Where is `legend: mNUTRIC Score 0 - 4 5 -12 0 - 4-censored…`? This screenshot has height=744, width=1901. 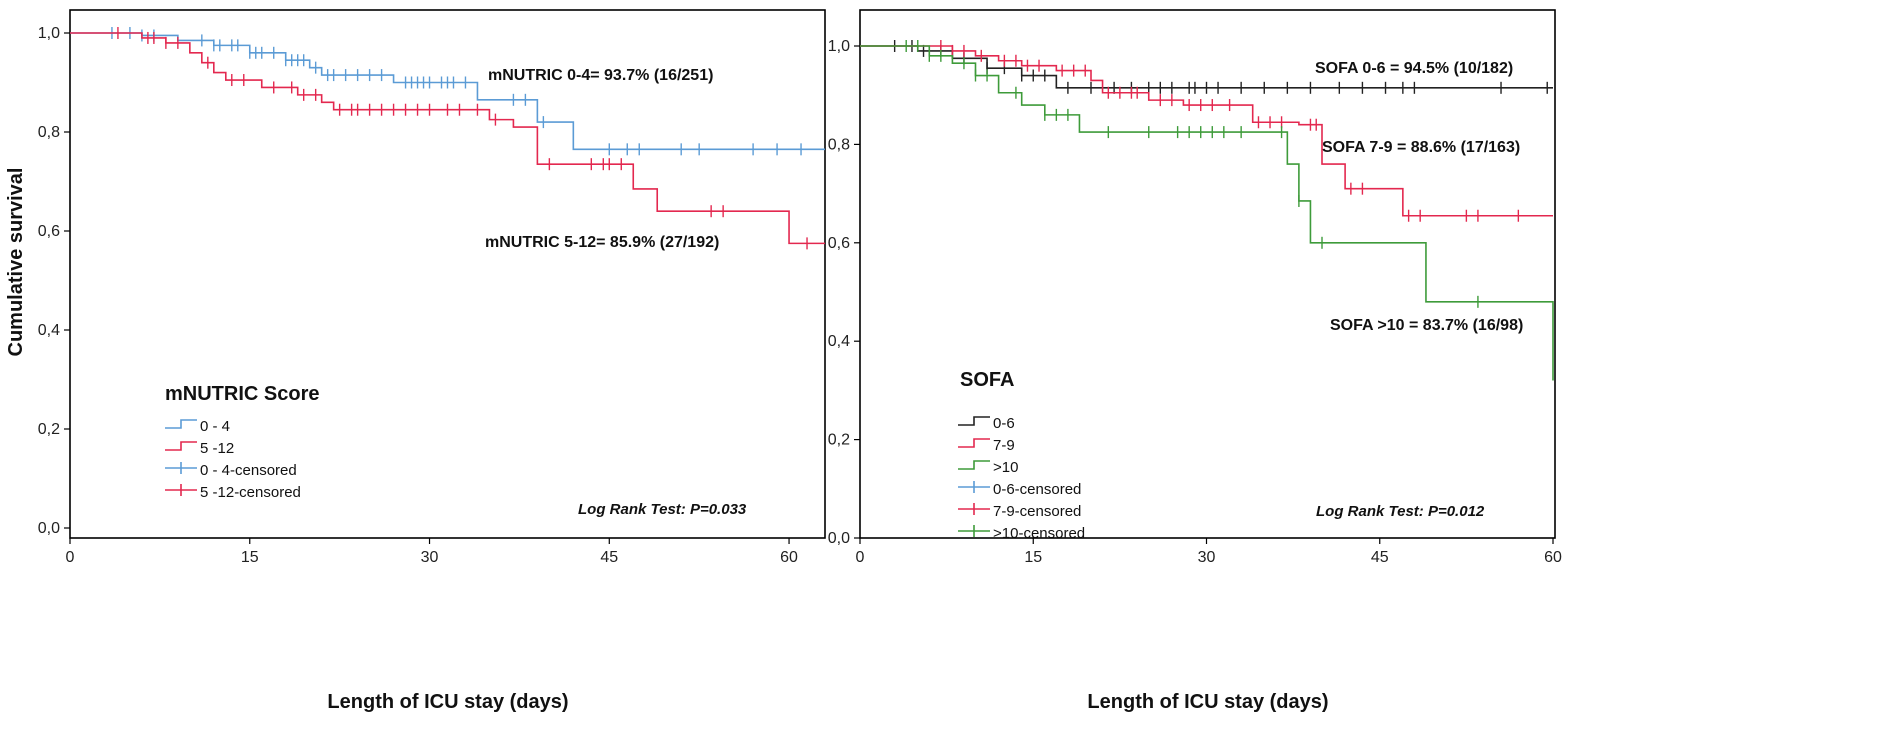 legend: mNUTRIC Score 0 - 4 5 -12 0 - 4-censored… is located at coordinates (242, 442).